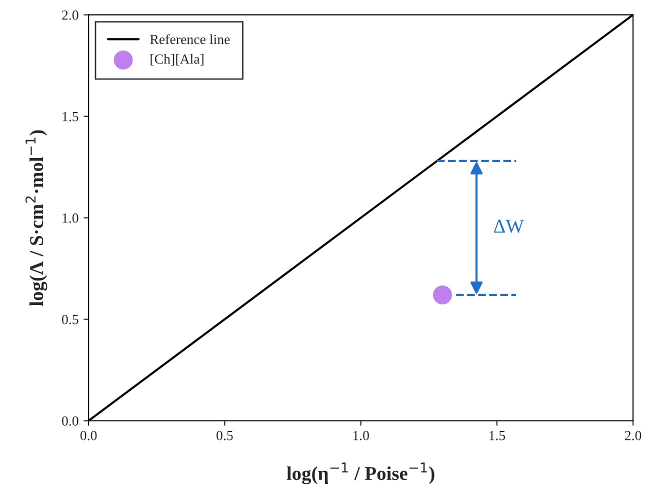 The height and width of the screenshot is (495, 656). What do you see at coordinates (36, 218) in the screenshot?
I see `y-axis-title: log(Λ / S·cm$^{2}$·mol$^{−1}$)` at bounding box center [36, 218].